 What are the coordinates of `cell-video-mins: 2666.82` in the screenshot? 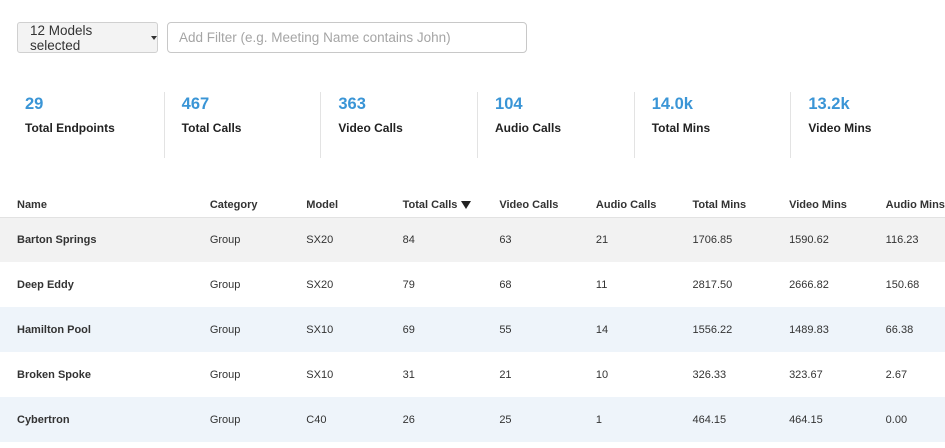 It's located at (809, 284).